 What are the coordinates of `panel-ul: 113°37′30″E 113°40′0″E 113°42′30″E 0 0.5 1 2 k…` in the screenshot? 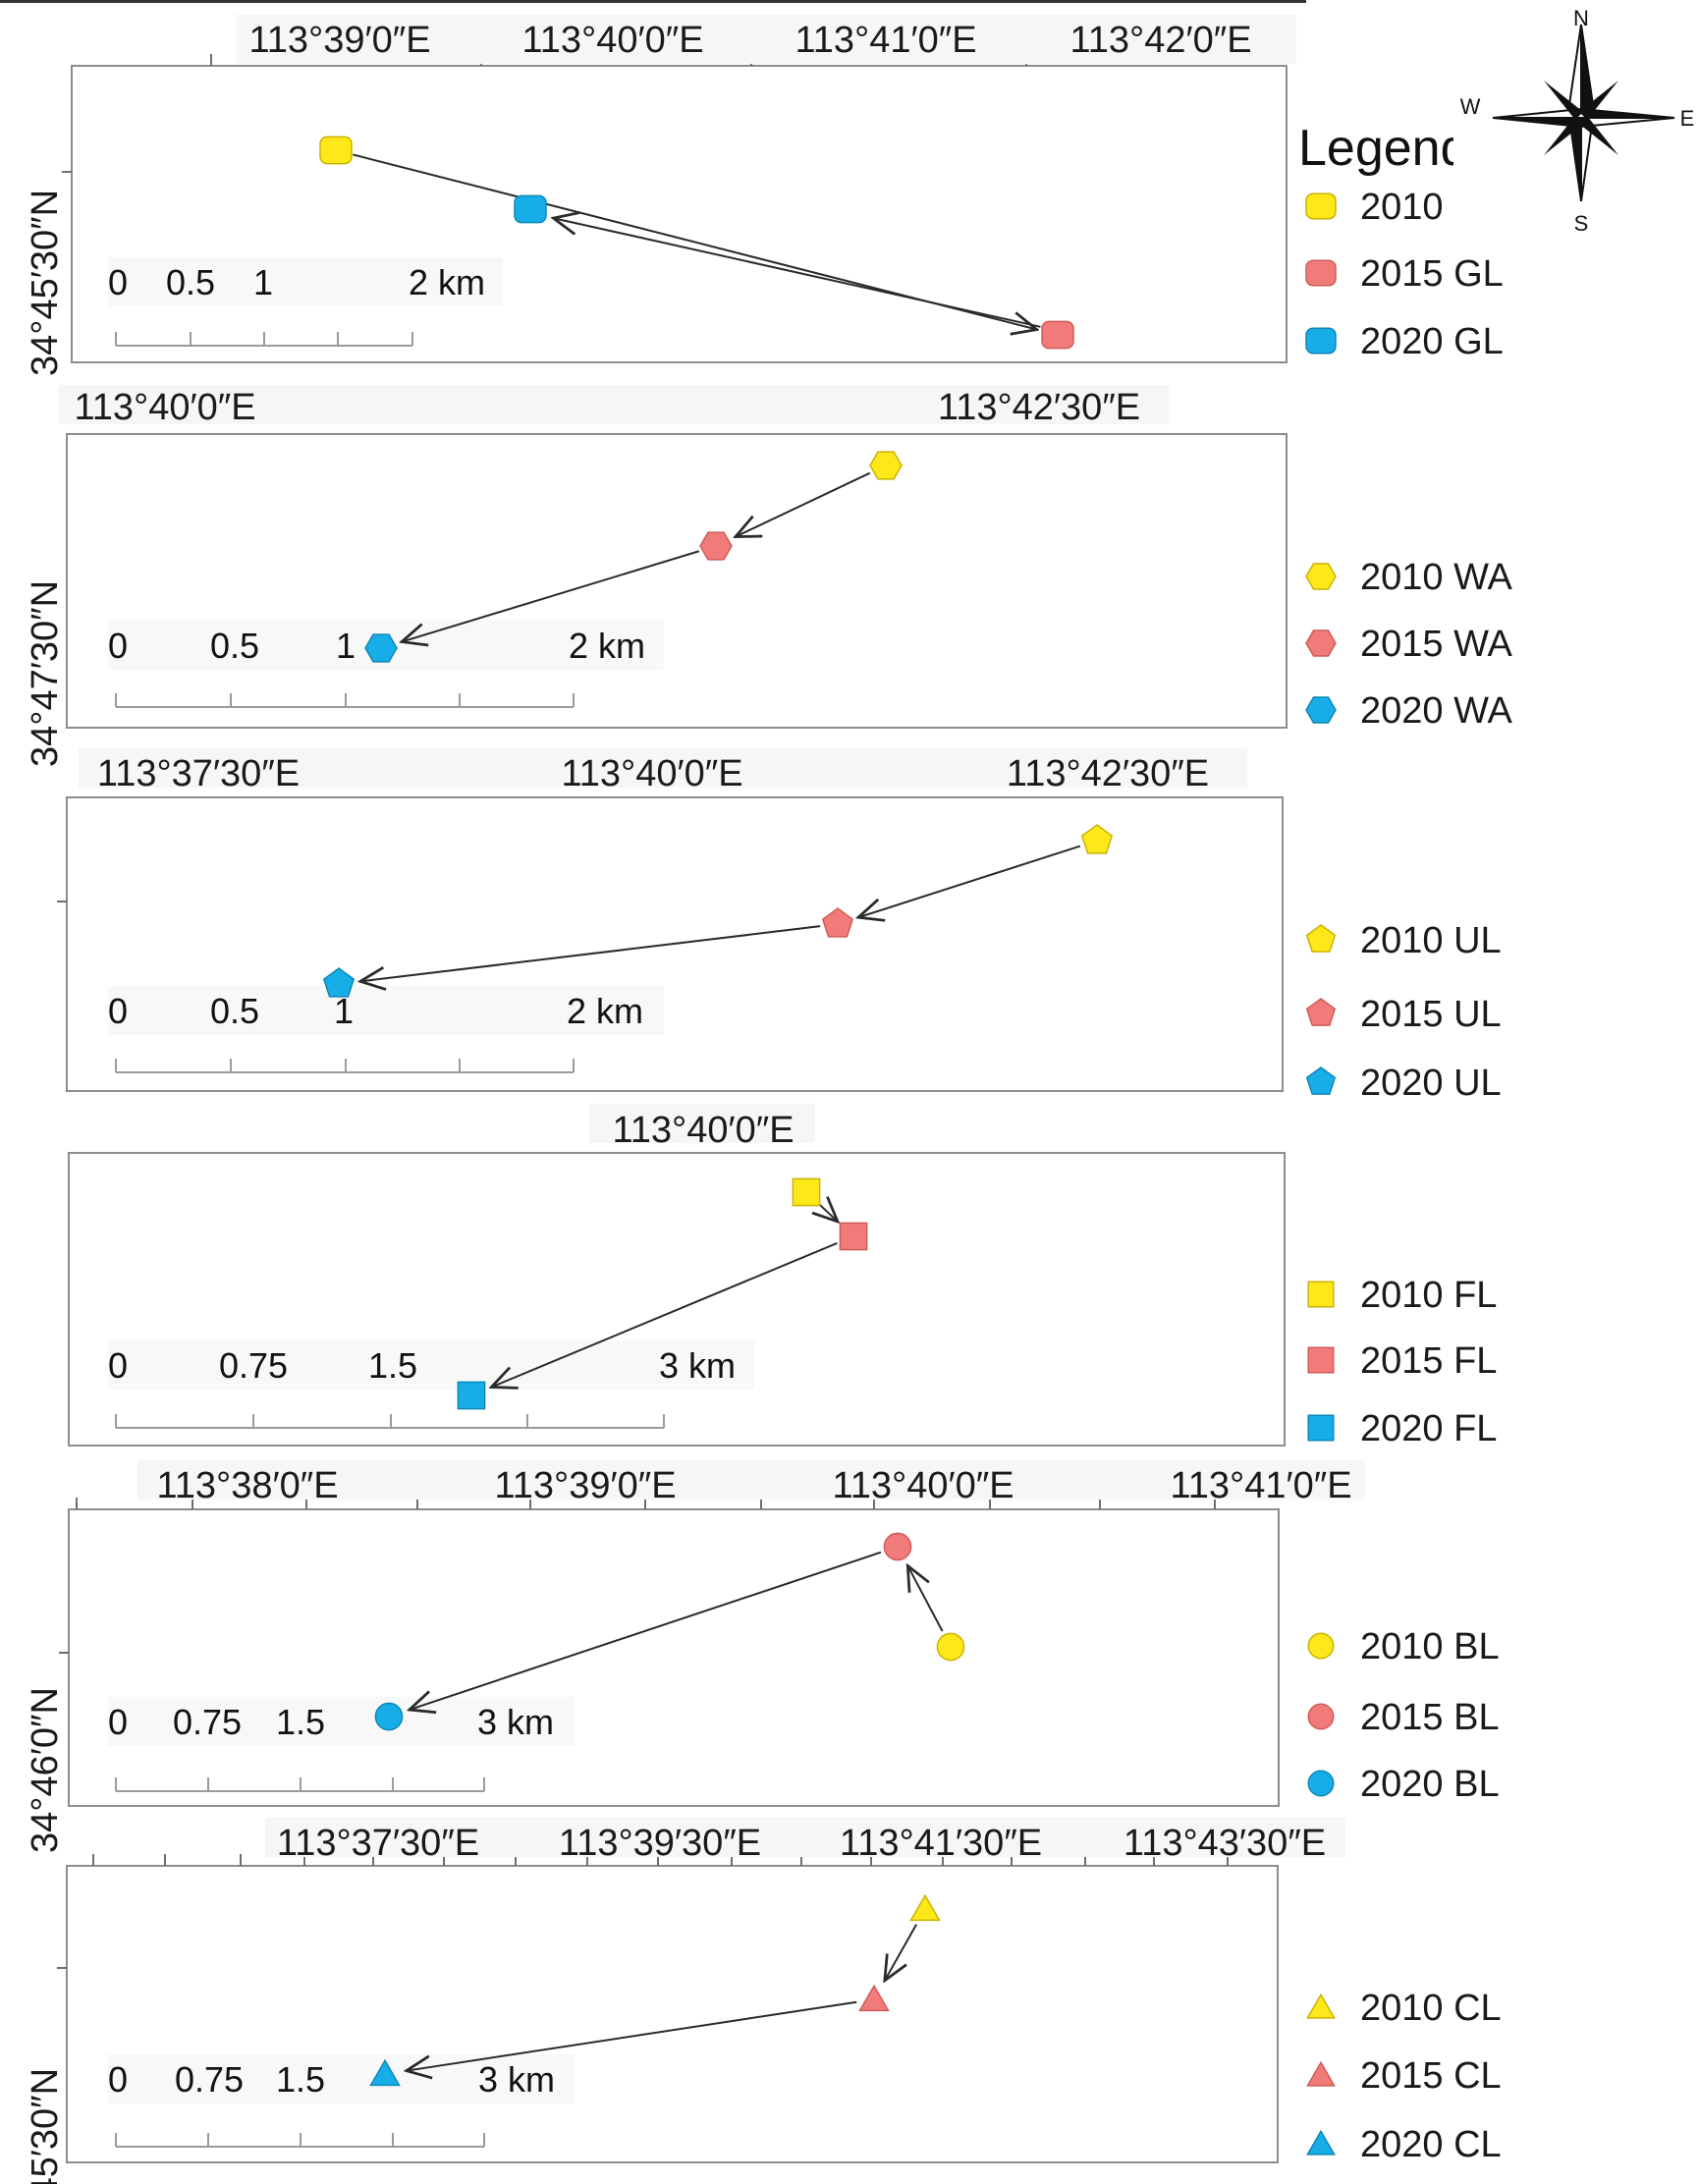 It's located at (779, 926).